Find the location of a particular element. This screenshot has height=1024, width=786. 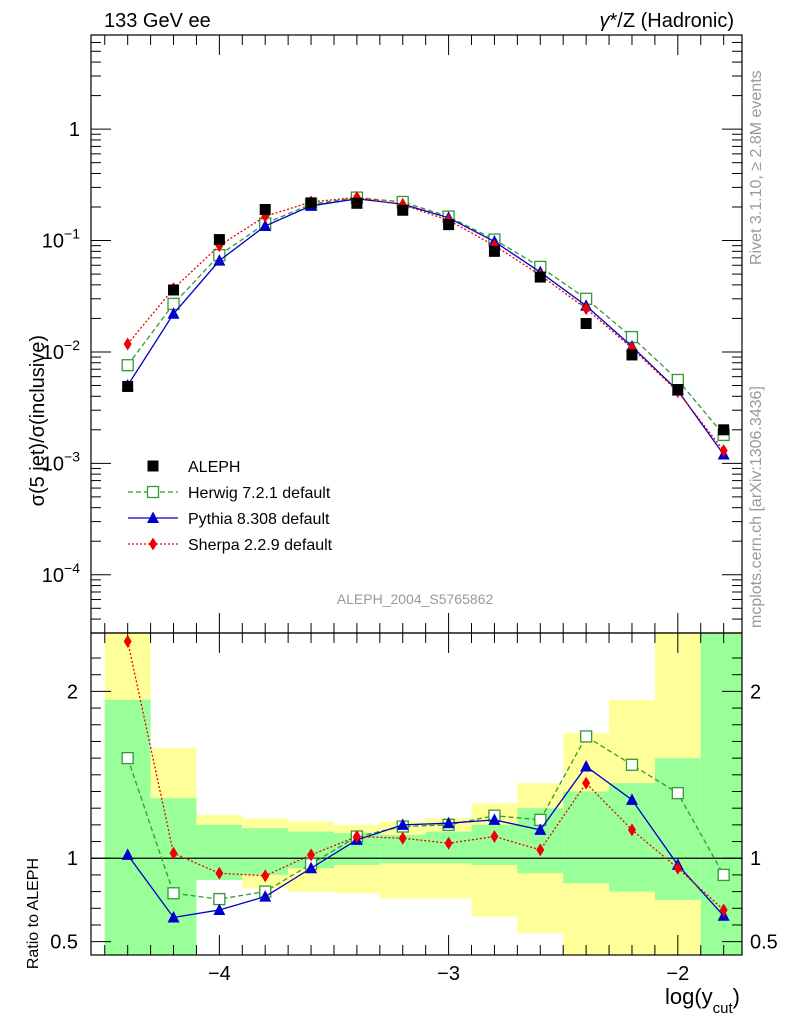

x-tick-label: −4 is located at coordinates (219, 974).